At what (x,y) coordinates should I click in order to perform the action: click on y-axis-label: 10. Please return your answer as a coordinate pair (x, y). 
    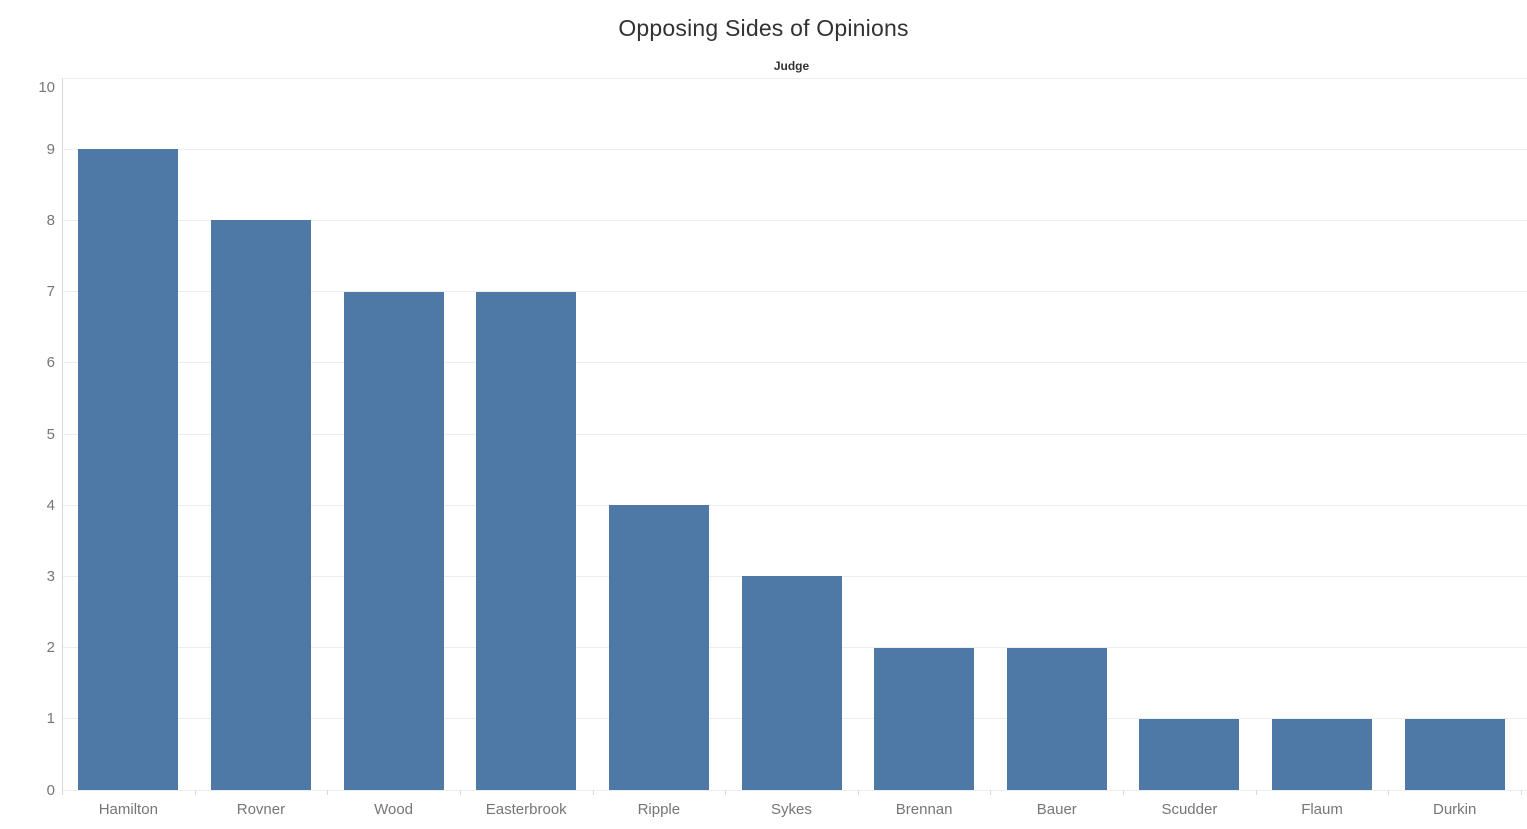
    Looking at the image, I should click on (46, 87).